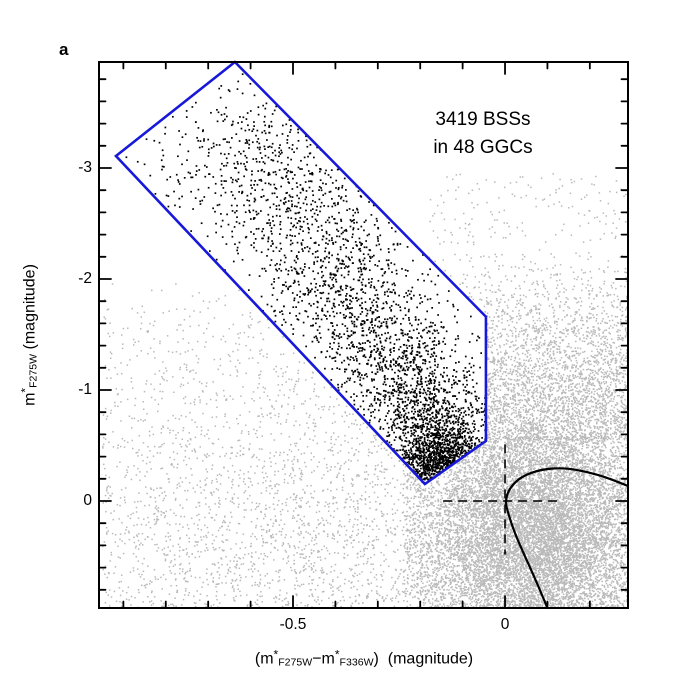 The width and height of the screenshot is (700, 683). What do you see at coordinates (482, 134) in the screenshot?
I see `bss-count-annotation: 3419 BSSs in 48 GGCs` at bounding box center [482, 134].